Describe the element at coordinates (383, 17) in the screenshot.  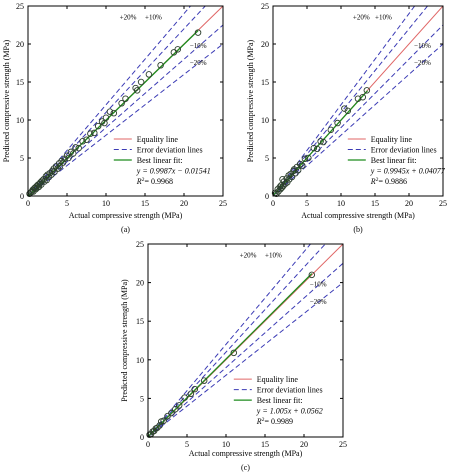
I see `band-label-plus10: +10%` at that location.